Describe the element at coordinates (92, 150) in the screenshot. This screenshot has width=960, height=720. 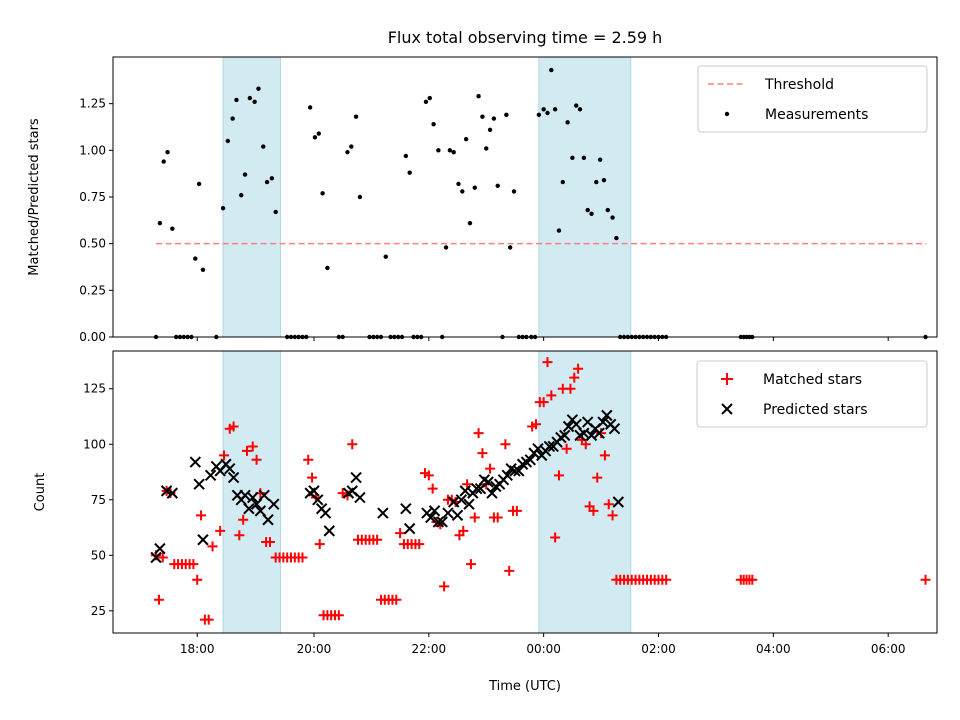
I see `top-y-tick-label: 1.00` at that location.